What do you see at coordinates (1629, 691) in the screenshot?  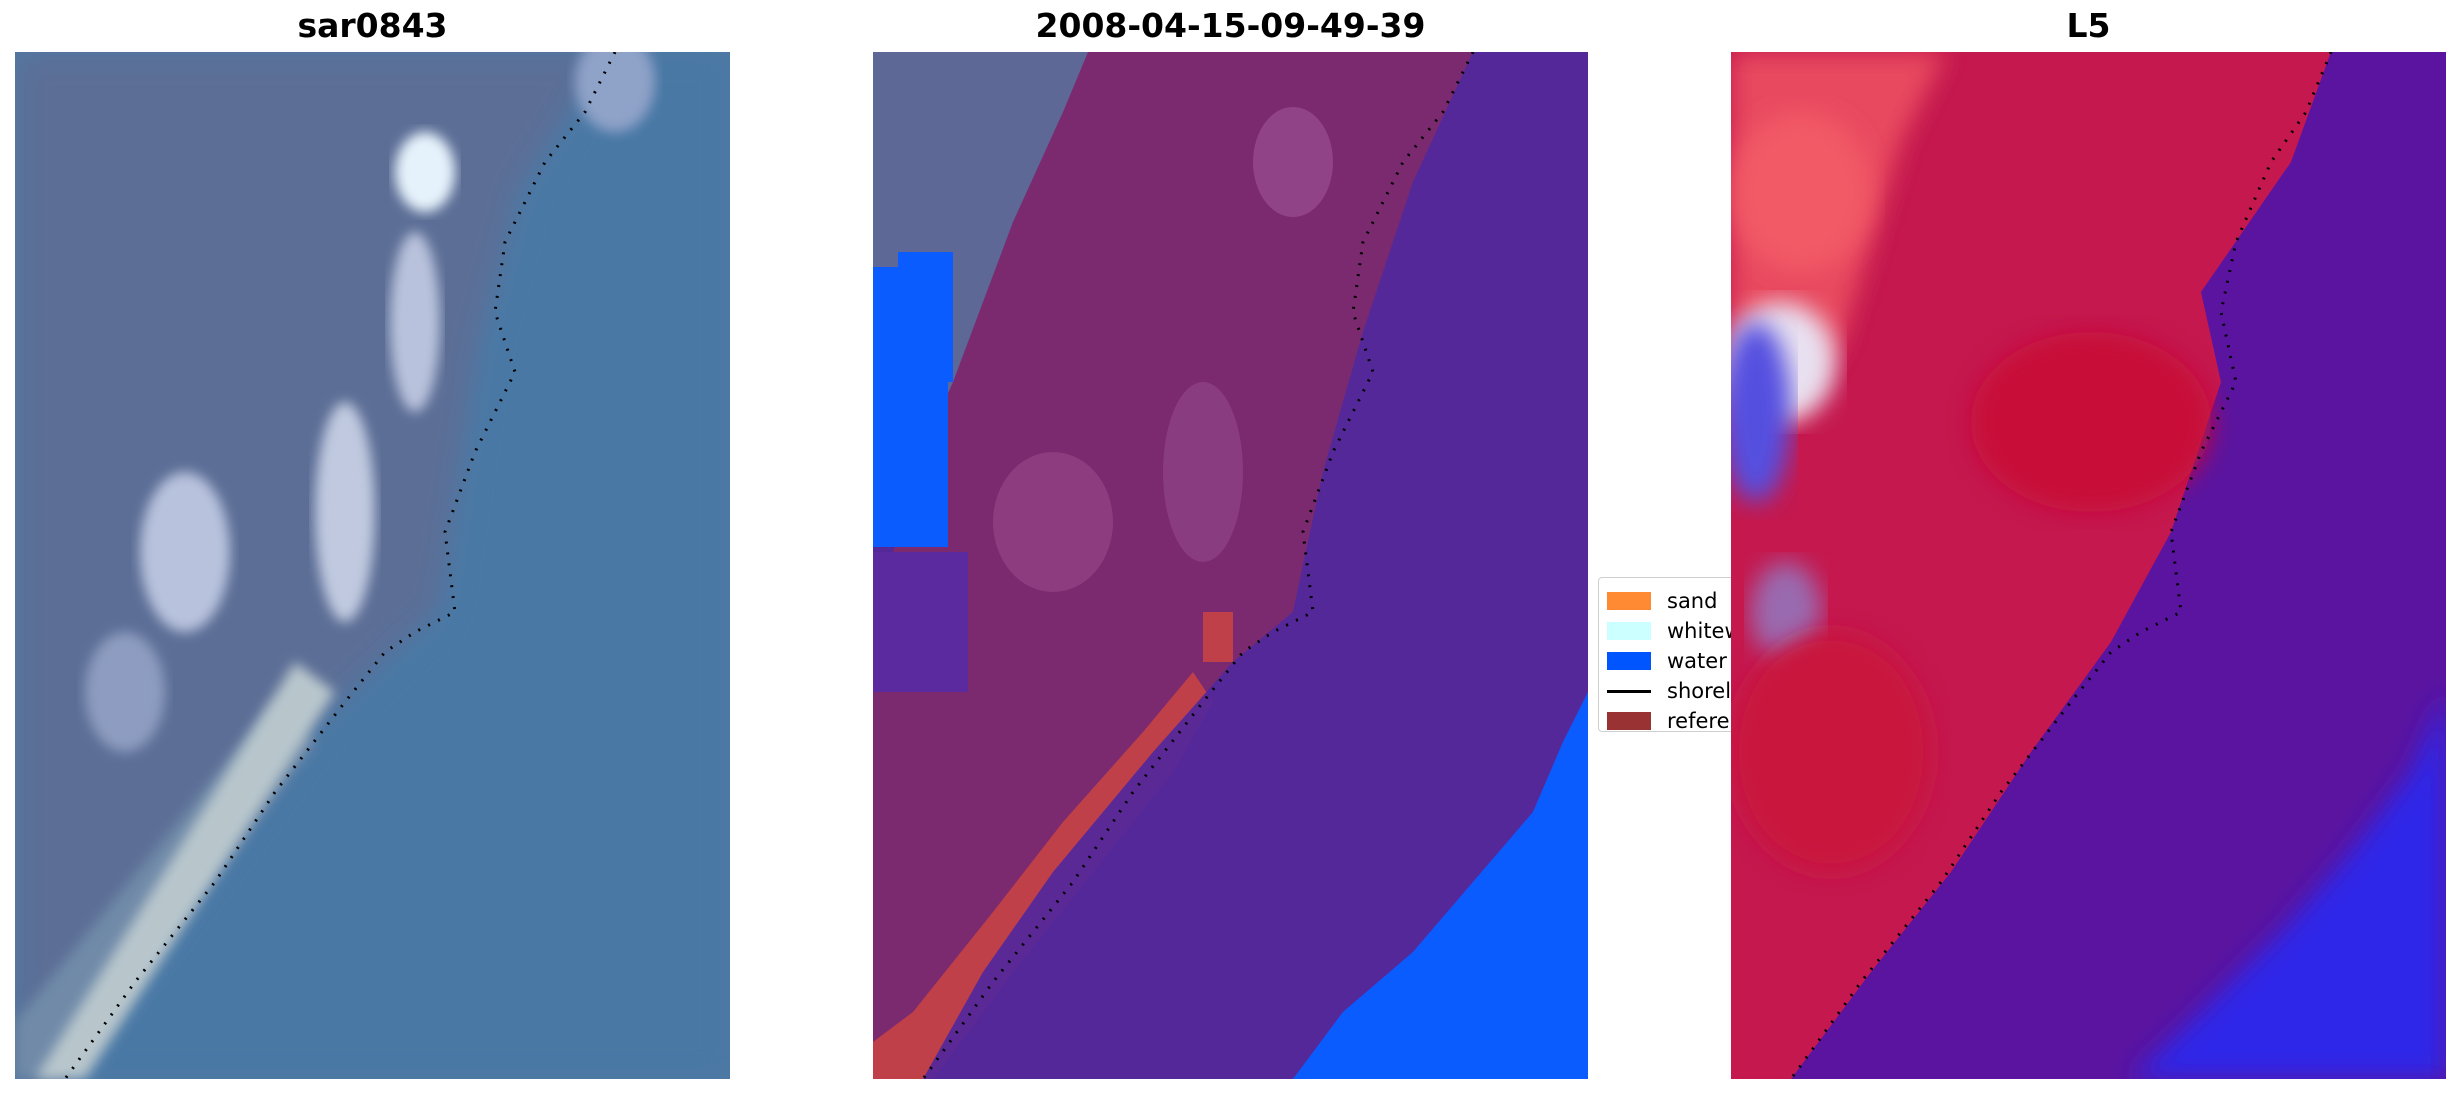 I see `shoreline-swatch` at bounding box center [1629, 691].